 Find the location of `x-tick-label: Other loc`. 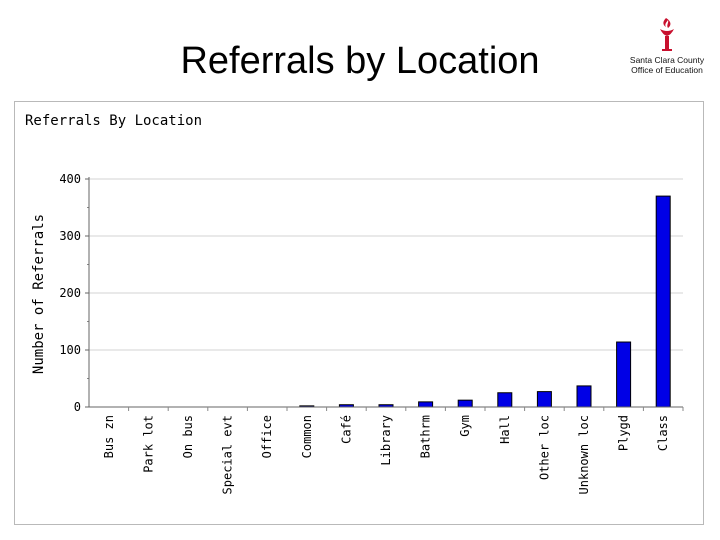

x-tick-label: Other loc is located at coordinates (544, 447).